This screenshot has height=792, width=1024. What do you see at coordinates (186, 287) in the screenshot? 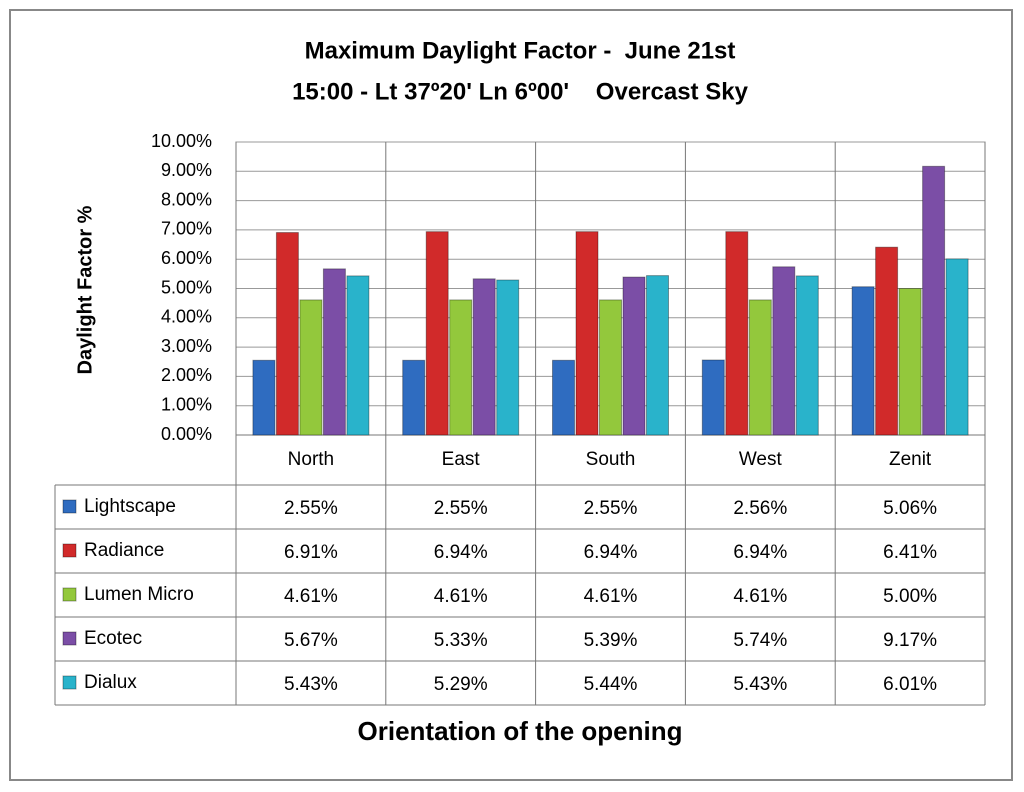
I see `y-tick-label: 5.00%` at bounding box center [186, 287].